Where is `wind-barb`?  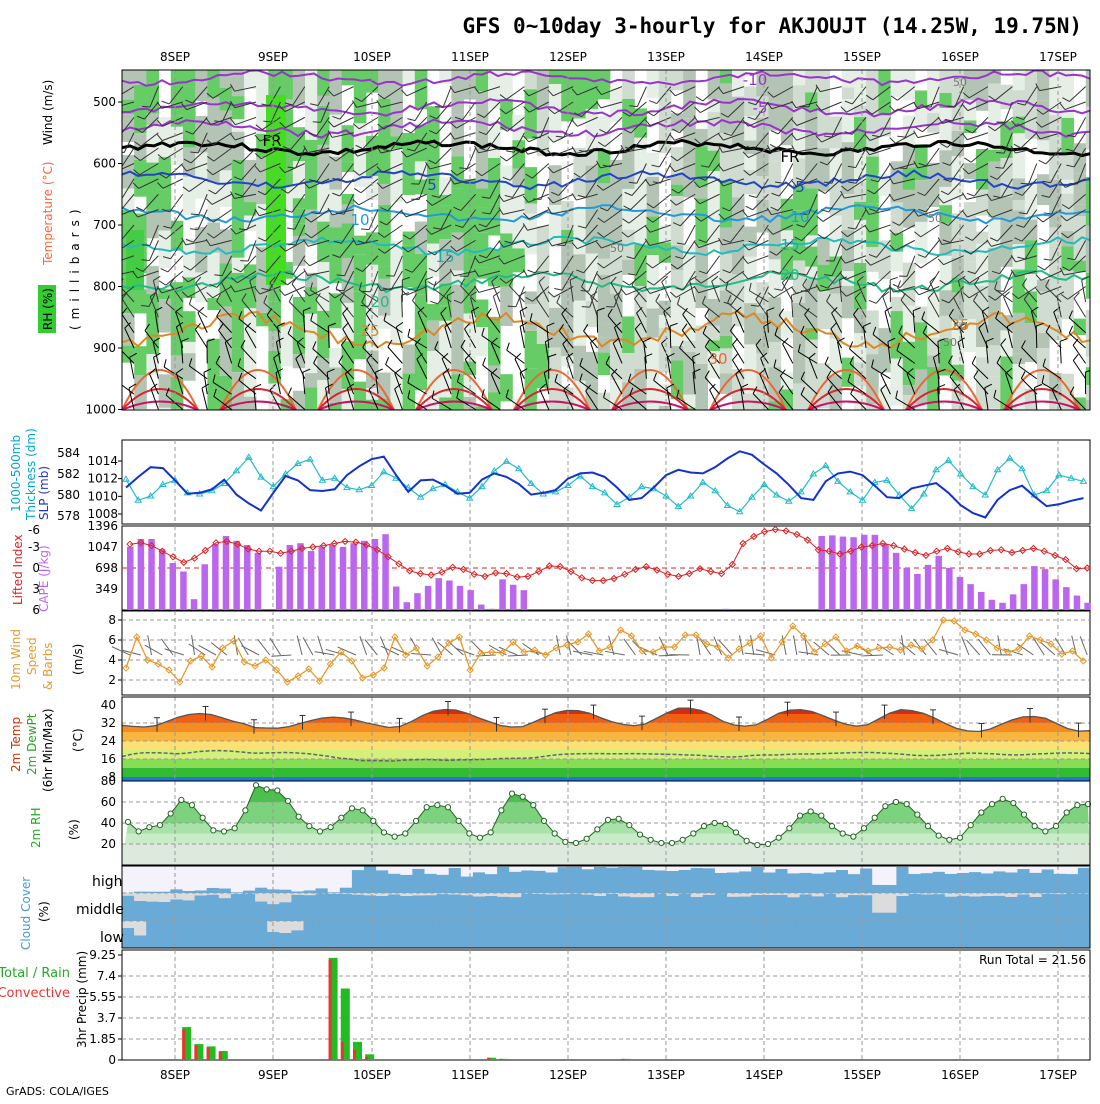
wind-barb is located at coordinates (597, 322).